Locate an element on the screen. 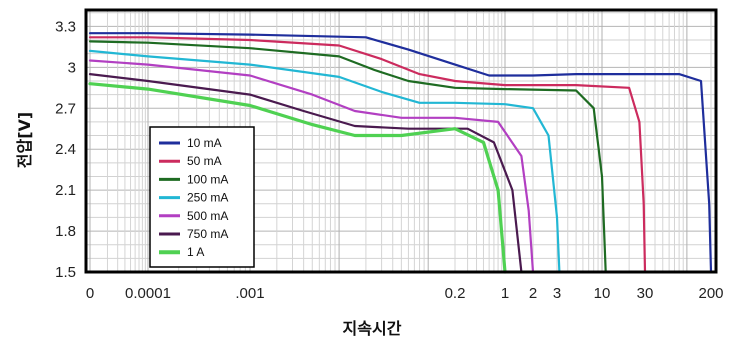 The image size is (746, 344). y-tick-labels: 1.5 1.8 2.1 2.4 2.7 3 3.3 is located at coordinates (65, 149).